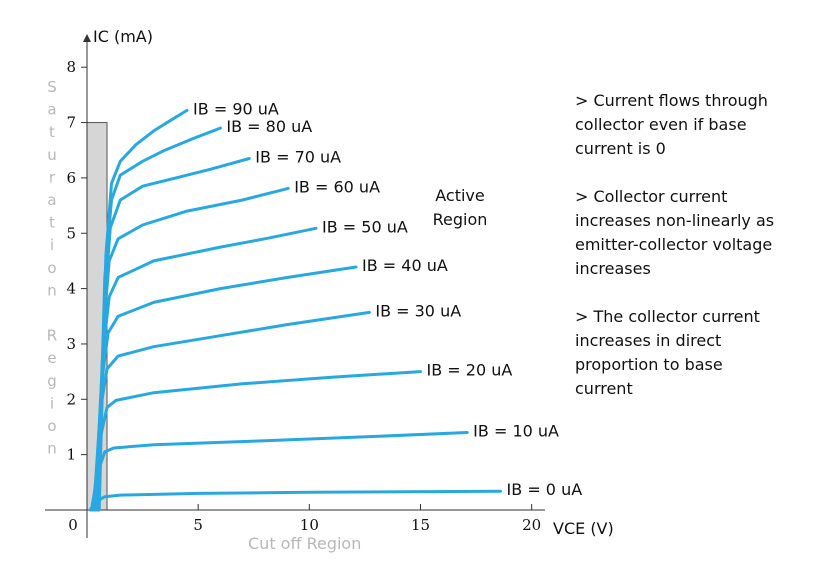  Describe the element at coordinates (531, 525) in the screenshot. I see `x-tick-label: 20` at that location.